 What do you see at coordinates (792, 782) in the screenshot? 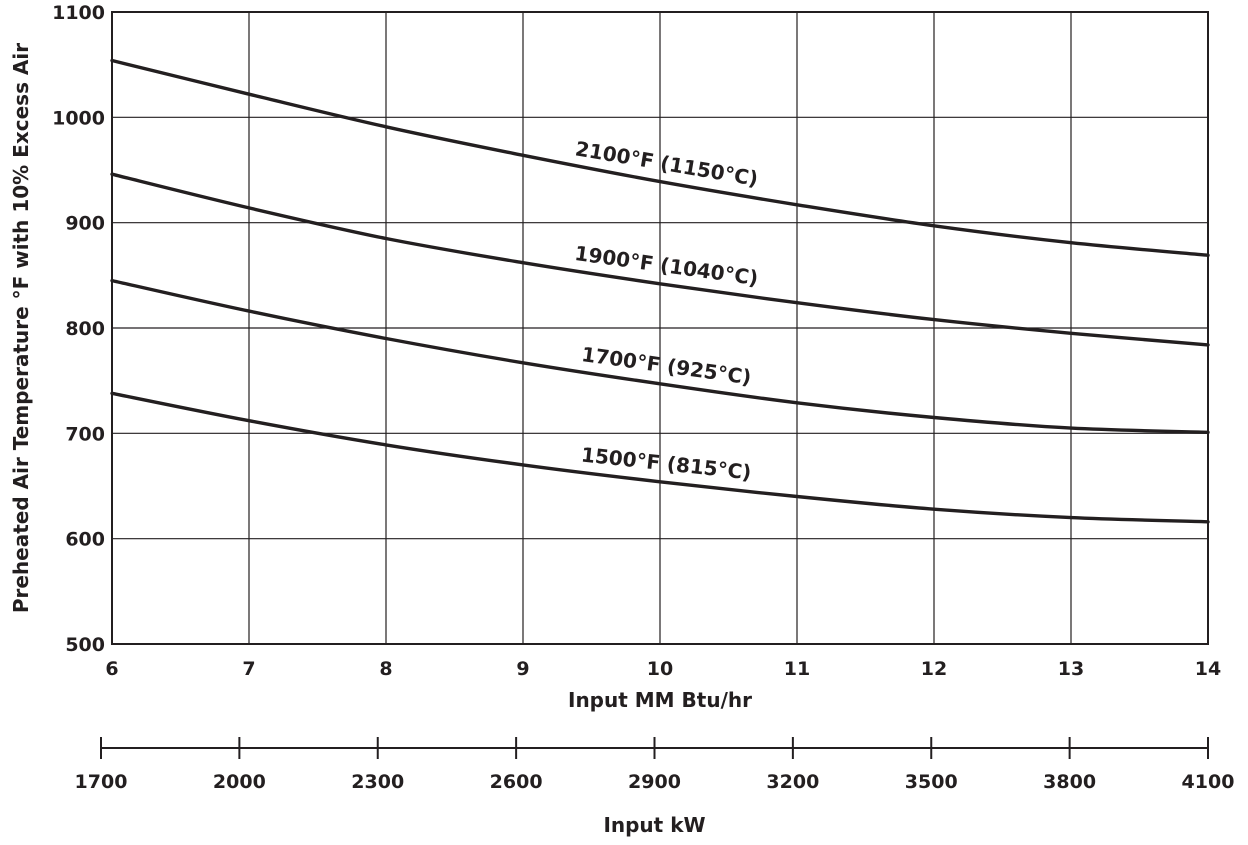
I see `secondary-x-tick-label: 3200` at bounding box center [792, 782].